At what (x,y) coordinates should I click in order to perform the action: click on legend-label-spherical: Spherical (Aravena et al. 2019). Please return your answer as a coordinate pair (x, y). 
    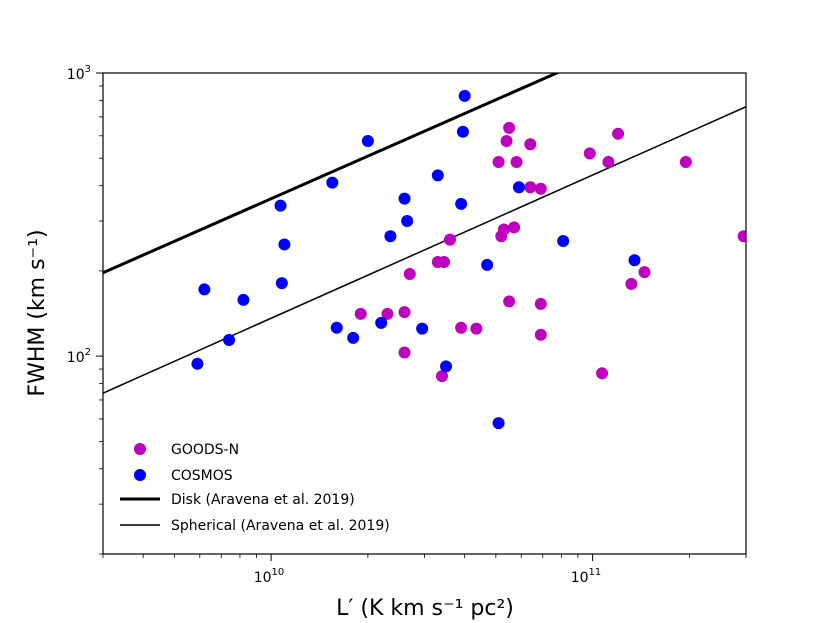
    Looking at the image, I should click on (280, 526).